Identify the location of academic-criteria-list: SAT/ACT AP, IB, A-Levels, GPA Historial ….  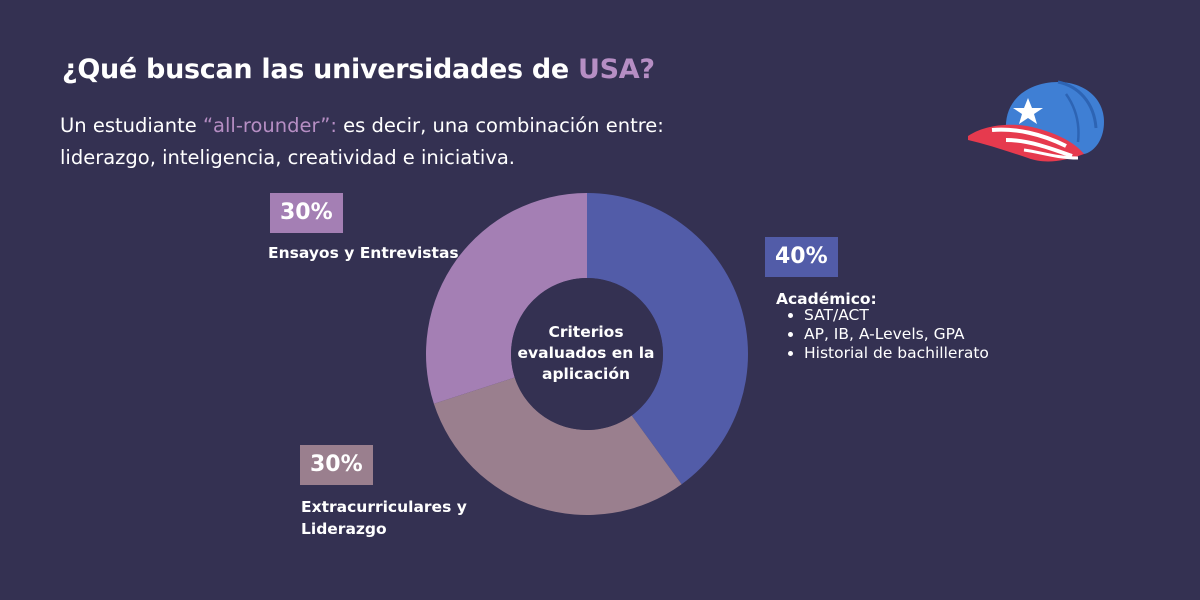
(888, 334).